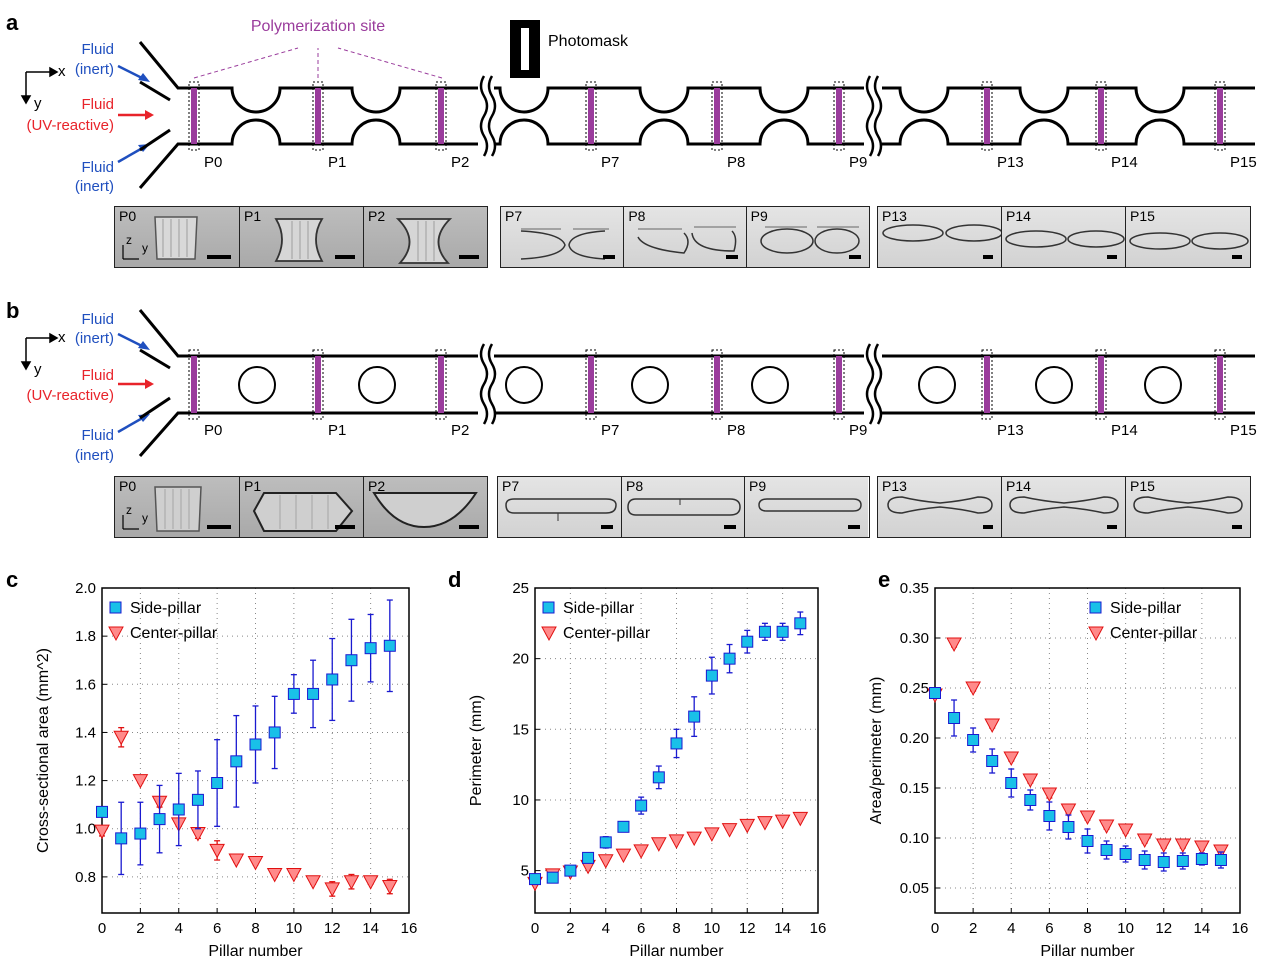 This screenshot has height=963, width=1262. Describe the element at coordinates (12, 310) in the screenshot. I see `panel-letter-b: b` at that location.